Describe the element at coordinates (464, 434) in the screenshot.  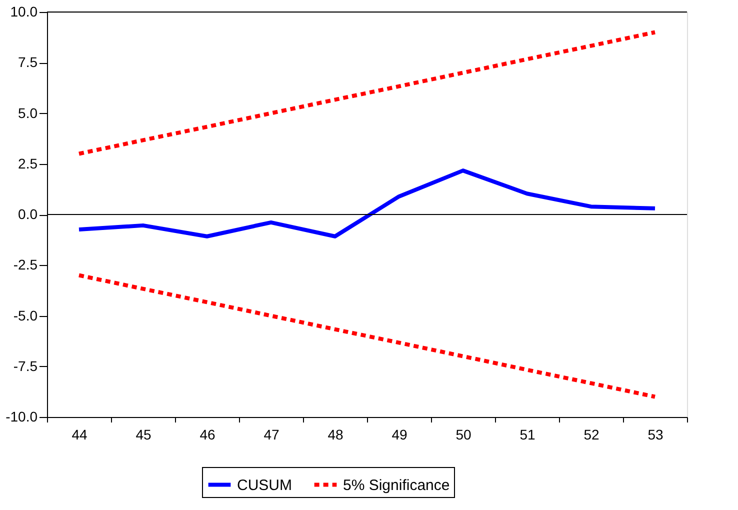
I see `x-tick-label: 50` at that location.